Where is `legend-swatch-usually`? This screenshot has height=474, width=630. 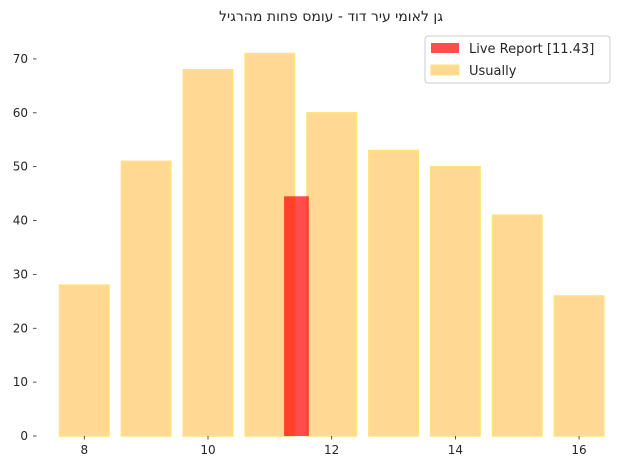 legend-swatch-usually is located at coordinates (445, 70).